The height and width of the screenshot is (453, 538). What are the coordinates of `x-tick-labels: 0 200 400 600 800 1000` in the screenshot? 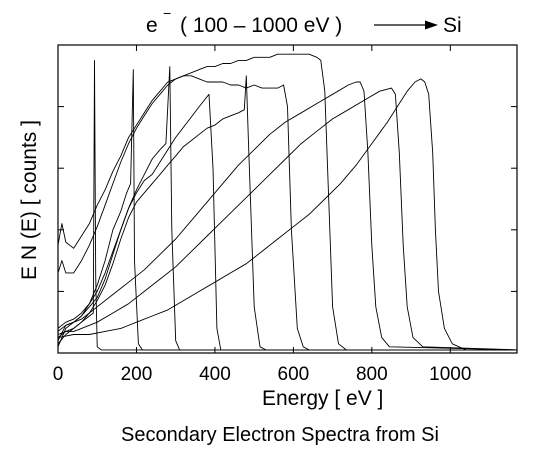 It's located at (262, 374).